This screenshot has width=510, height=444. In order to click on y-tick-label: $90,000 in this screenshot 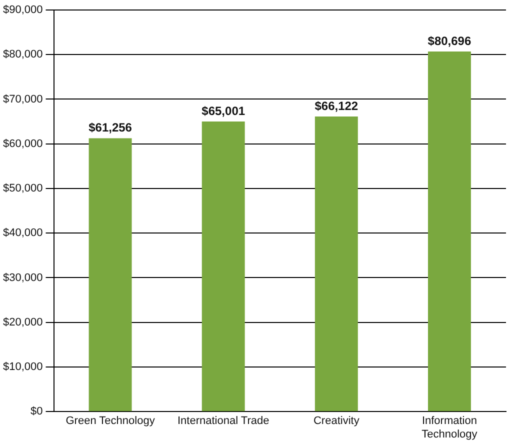, I will do `click(22, 10)`.